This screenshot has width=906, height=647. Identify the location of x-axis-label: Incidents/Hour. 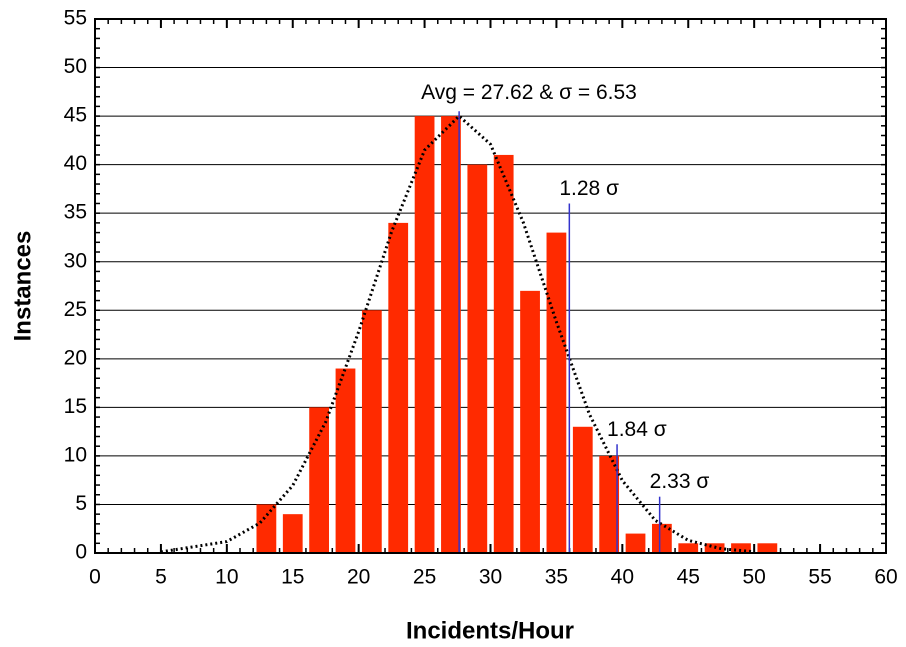
(490, 630).